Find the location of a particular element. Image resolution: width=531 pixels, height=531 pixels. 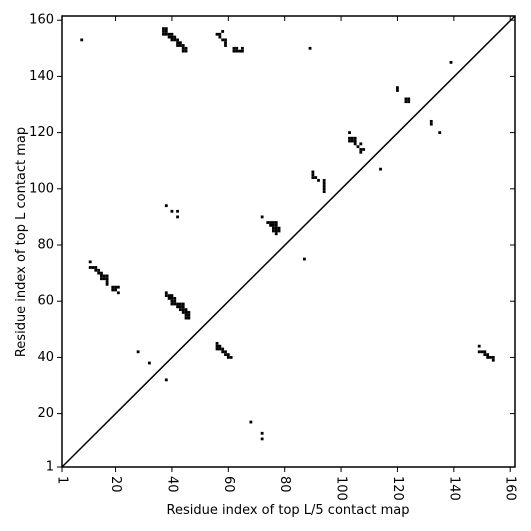

x-tick-label: 160 is located at coordinates (510, 488).